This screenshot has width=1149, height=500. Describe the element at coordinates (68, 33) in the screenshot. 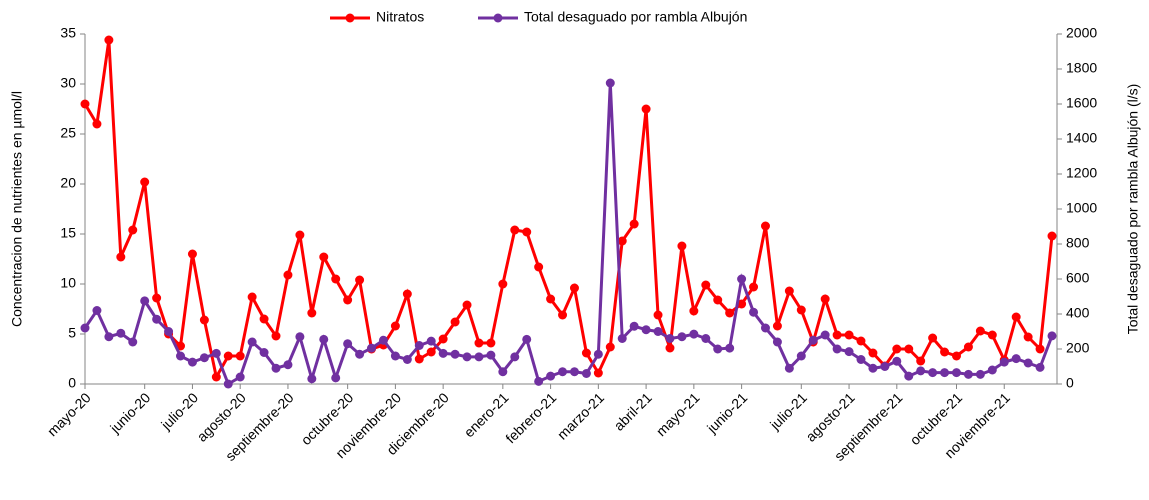

I see `y-tick-label: 35` at that location.